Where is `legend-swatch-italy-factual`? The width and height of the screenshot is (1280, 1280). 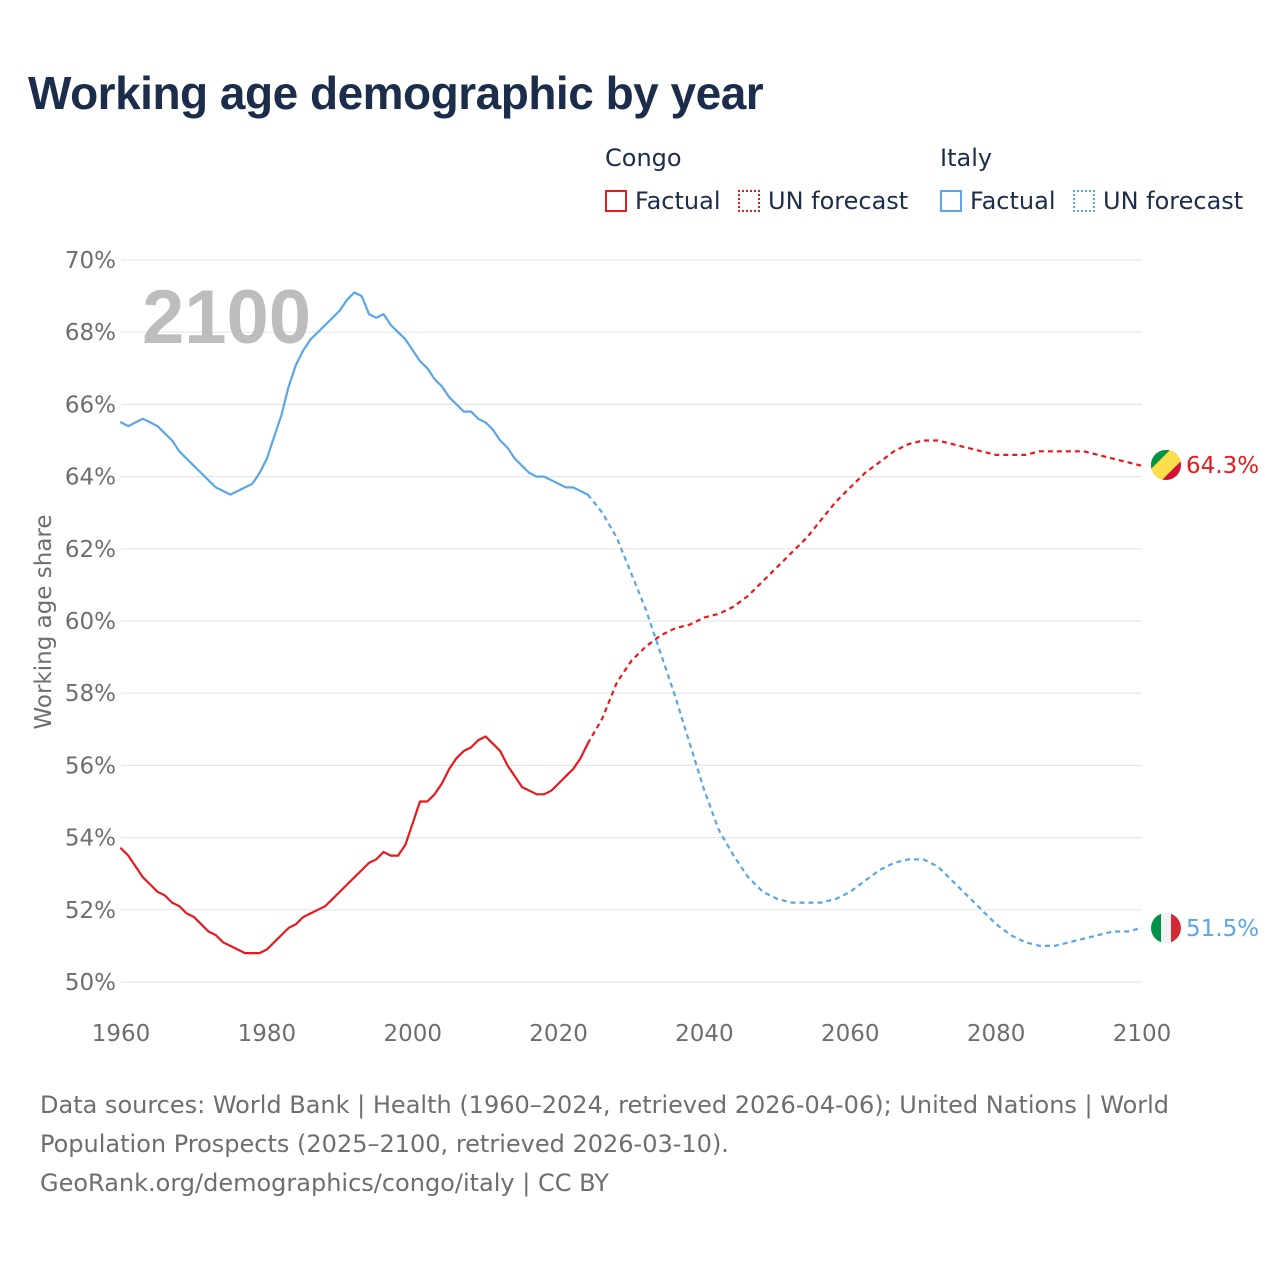
legend-swatch-italy-factual is located at coordinates (951, 201).